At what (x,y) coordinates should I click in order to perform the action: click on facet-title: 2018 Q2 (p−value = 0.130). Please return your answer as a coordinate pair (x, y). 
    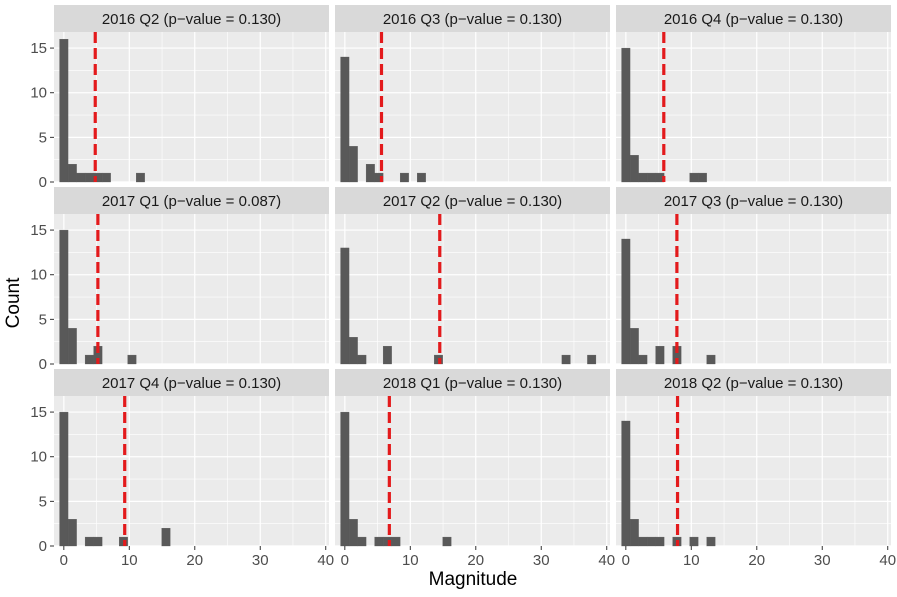
    Looking at the image, I should click on (753, 383).